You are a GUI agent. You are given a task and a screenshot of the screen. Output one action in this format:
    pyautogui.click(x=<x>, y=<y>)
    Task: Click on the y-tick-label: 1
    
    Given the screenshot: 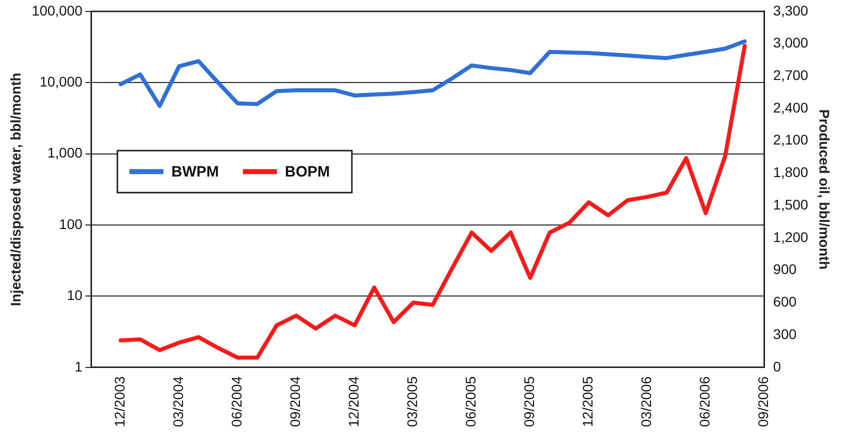 What is the action you would take?
    pyautogui.click(x=78, y=366)
    